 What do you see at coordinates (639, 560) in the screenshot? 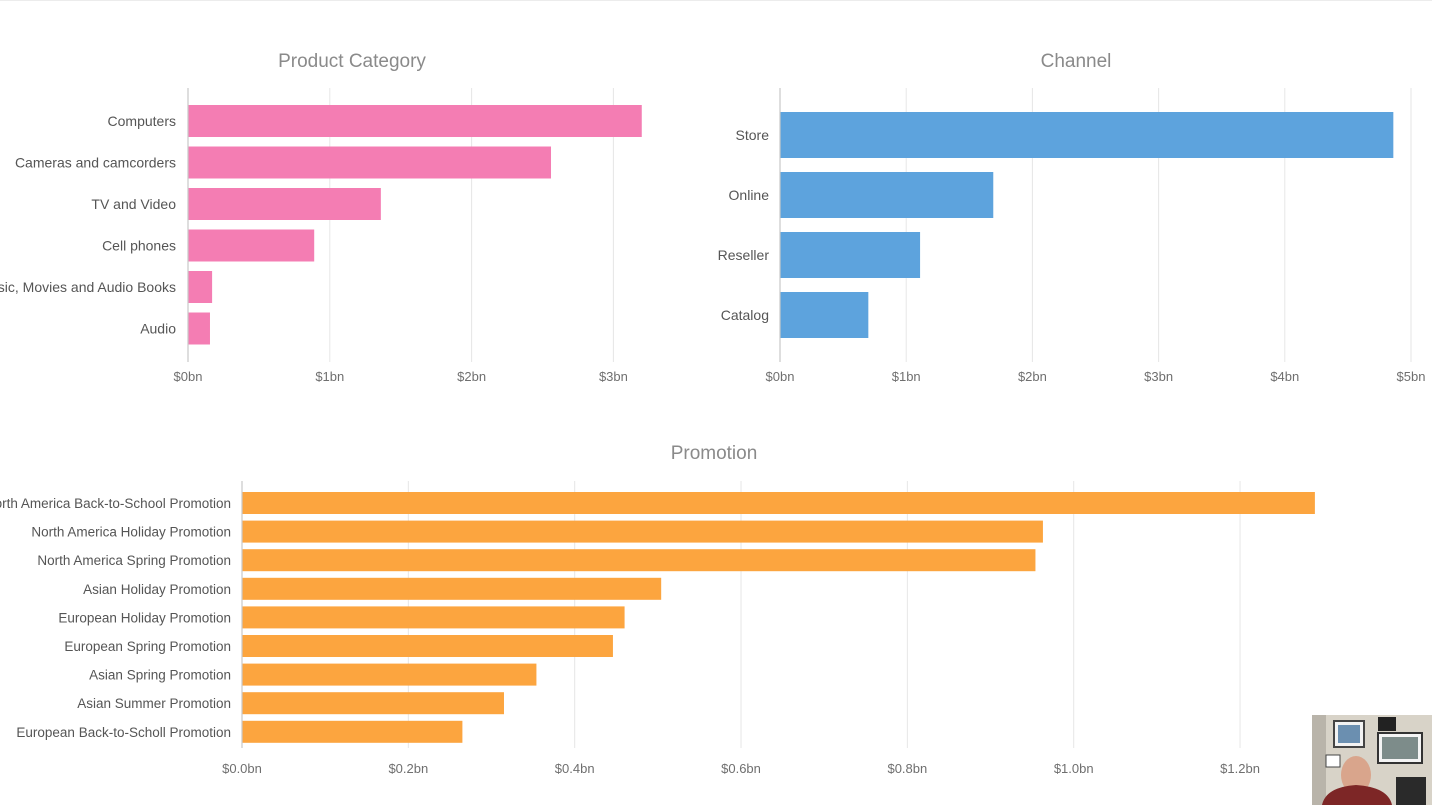
I see `bar-north-america-spring-promotion` at bounding box center [639, 560].